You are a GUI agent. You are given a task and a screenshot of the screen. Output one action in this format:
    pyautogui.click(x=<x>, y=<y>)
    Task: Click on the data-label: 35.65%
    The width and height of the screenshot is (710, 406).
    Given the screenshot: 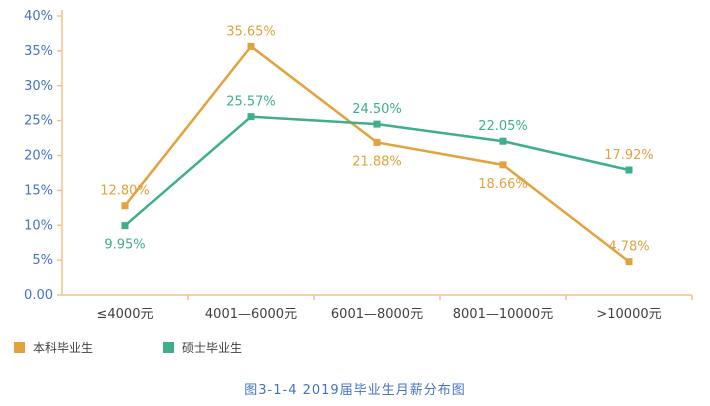 What is the action you would take?
    pyautogui.click(x=251, y=31)
    